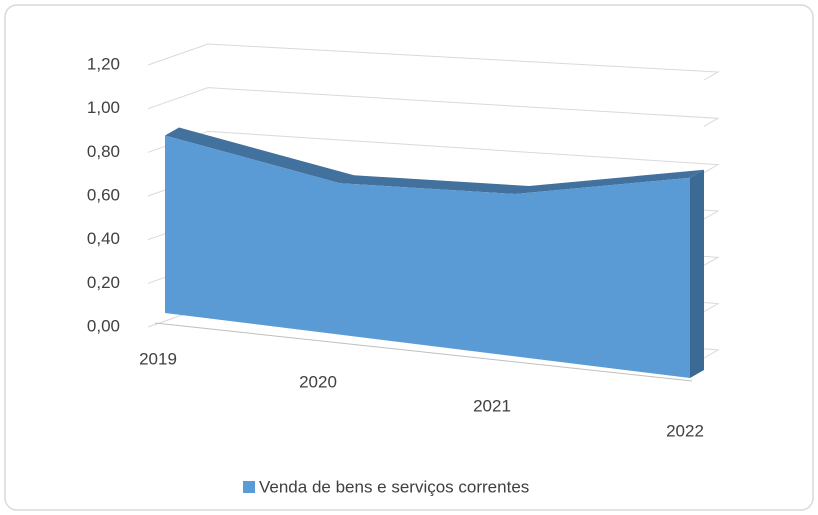  What do you see at coordinates (103, 194) in the screenshot?
I see `y-tick-label: 0,60` at bounding box center [103, 194].